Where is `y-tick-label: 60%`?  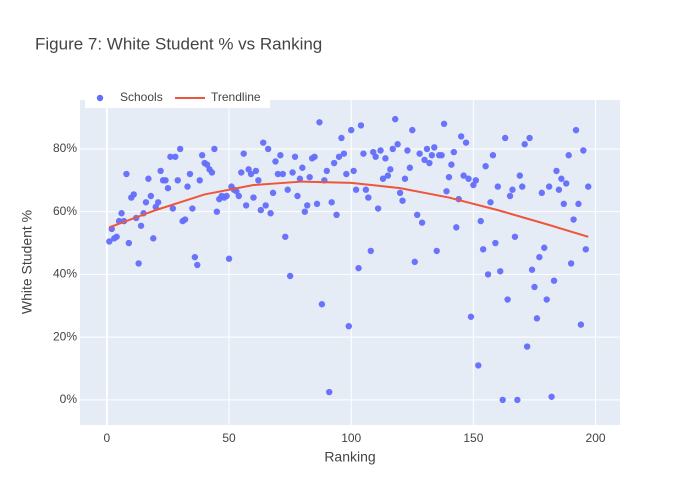 y-tick-label: 60% is located at coordinates (65, 211).